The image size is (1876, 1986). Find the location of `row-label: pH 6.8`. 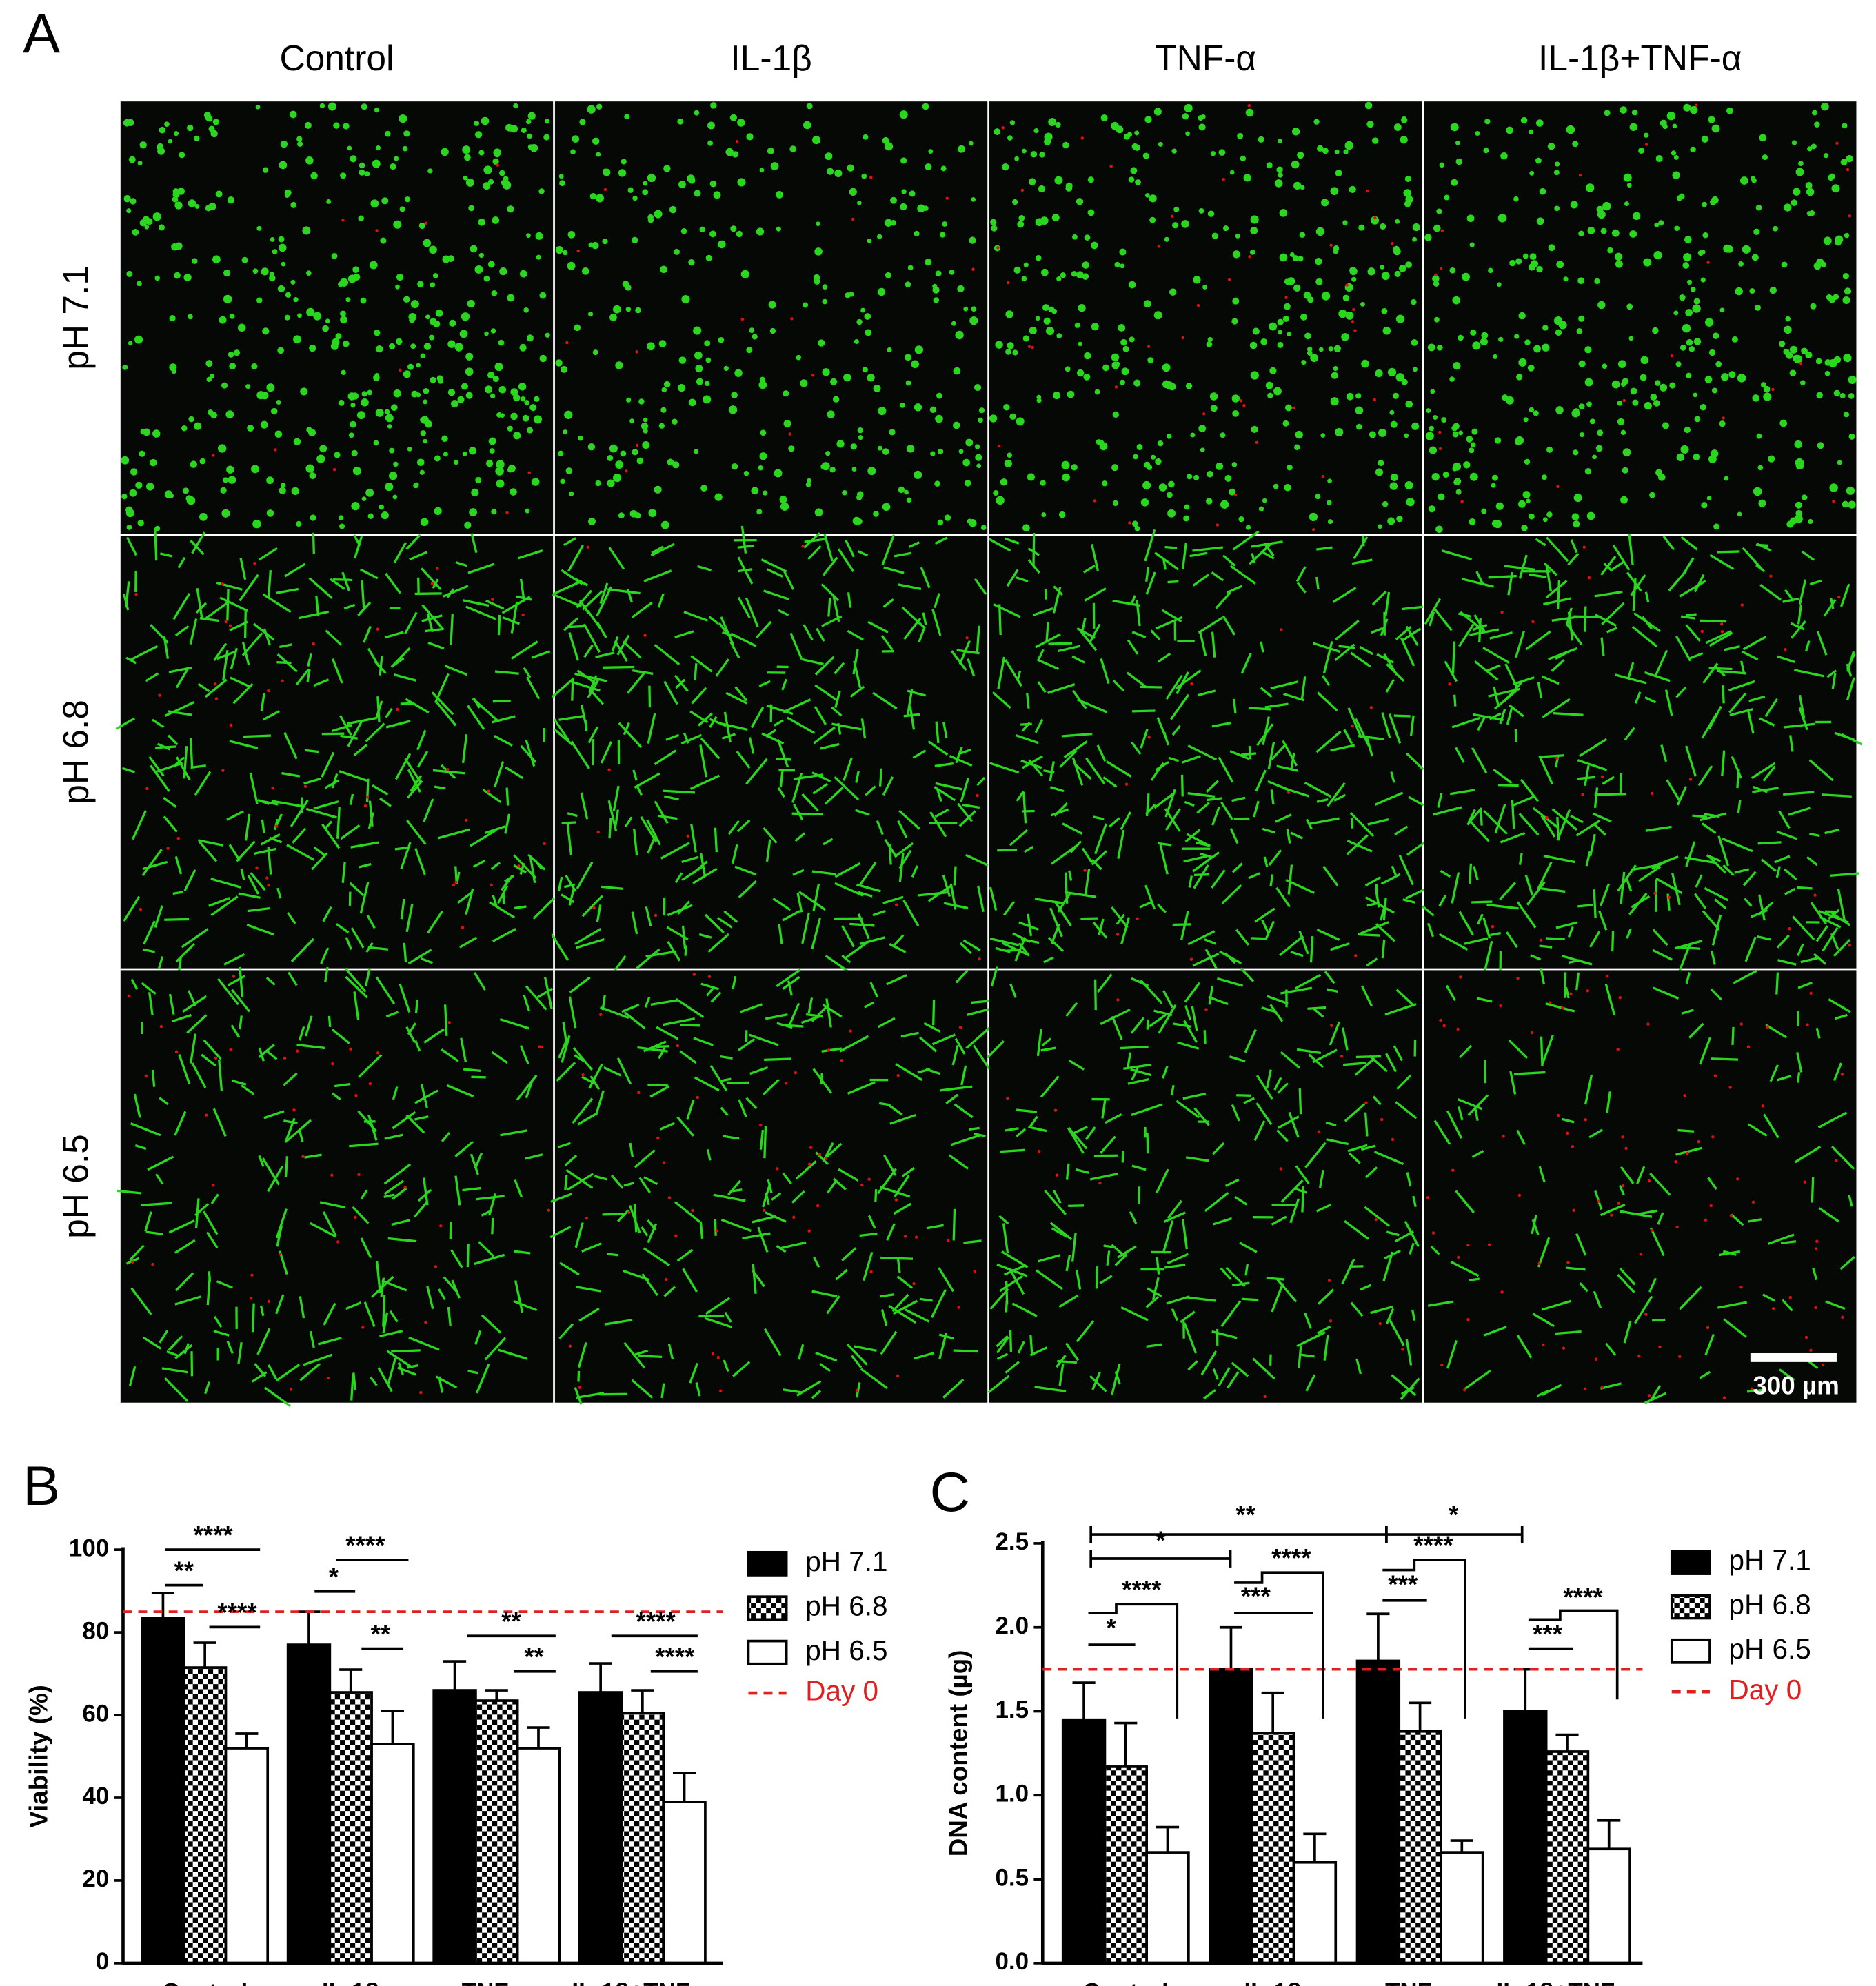

row-label: pH 6.8 is located at coordinates (76, 752).